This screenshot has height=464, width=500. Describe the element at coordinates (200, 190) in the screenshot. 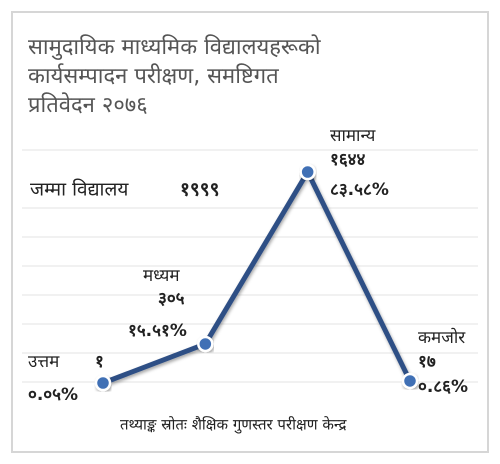

I see `total-value: १९९९` at that location.